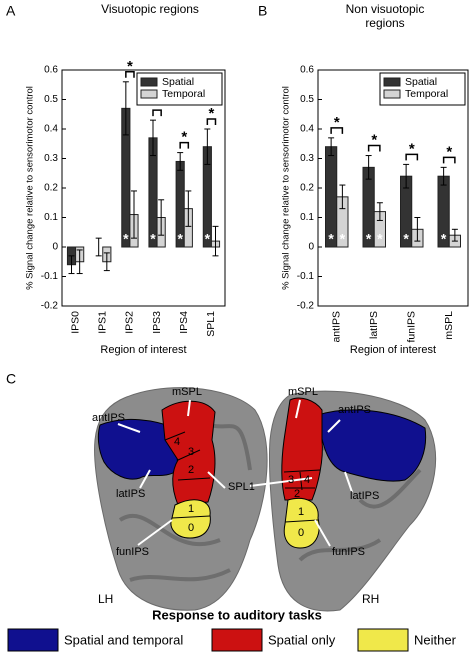  What do you see at coordinates (103, 322) in the screenshot?
I see `x-tick-label: IPS1` at bounding box center [103, 322].